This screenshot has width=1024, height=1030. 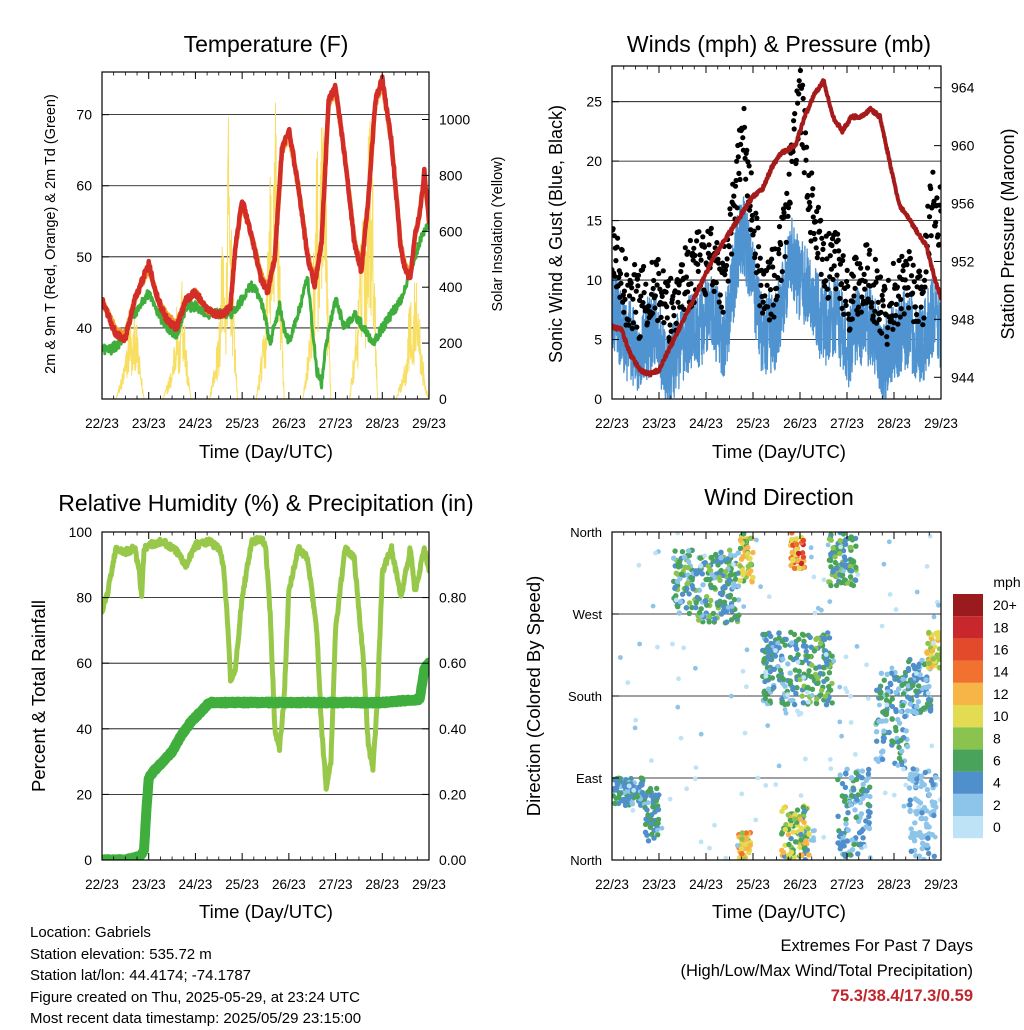 I want to click on y-tick-label: 40, so click(x=84, y=328).